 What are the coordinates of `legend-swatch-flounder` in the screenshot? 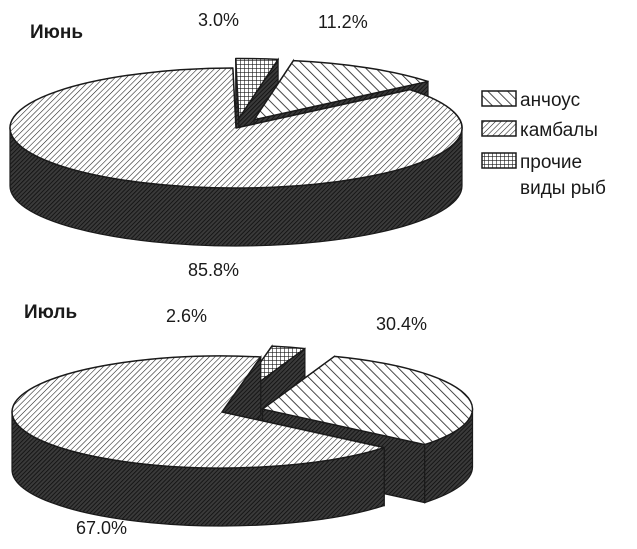 It's located at (499, 128).